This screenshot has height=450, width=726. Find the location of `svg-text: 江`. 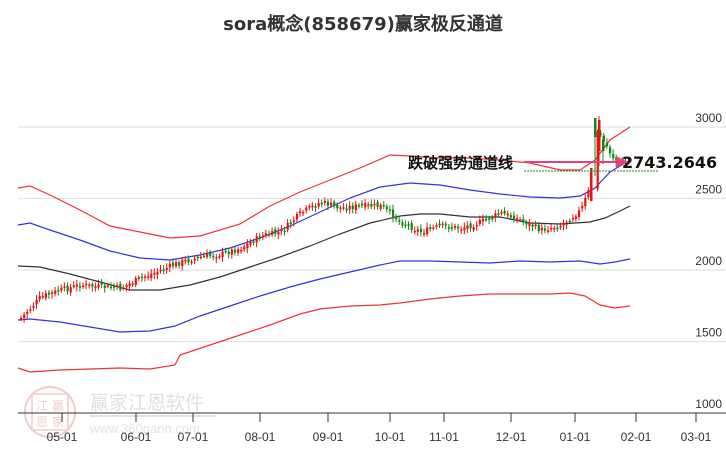

svg-text: 江 is located at coordinates (42, 406).